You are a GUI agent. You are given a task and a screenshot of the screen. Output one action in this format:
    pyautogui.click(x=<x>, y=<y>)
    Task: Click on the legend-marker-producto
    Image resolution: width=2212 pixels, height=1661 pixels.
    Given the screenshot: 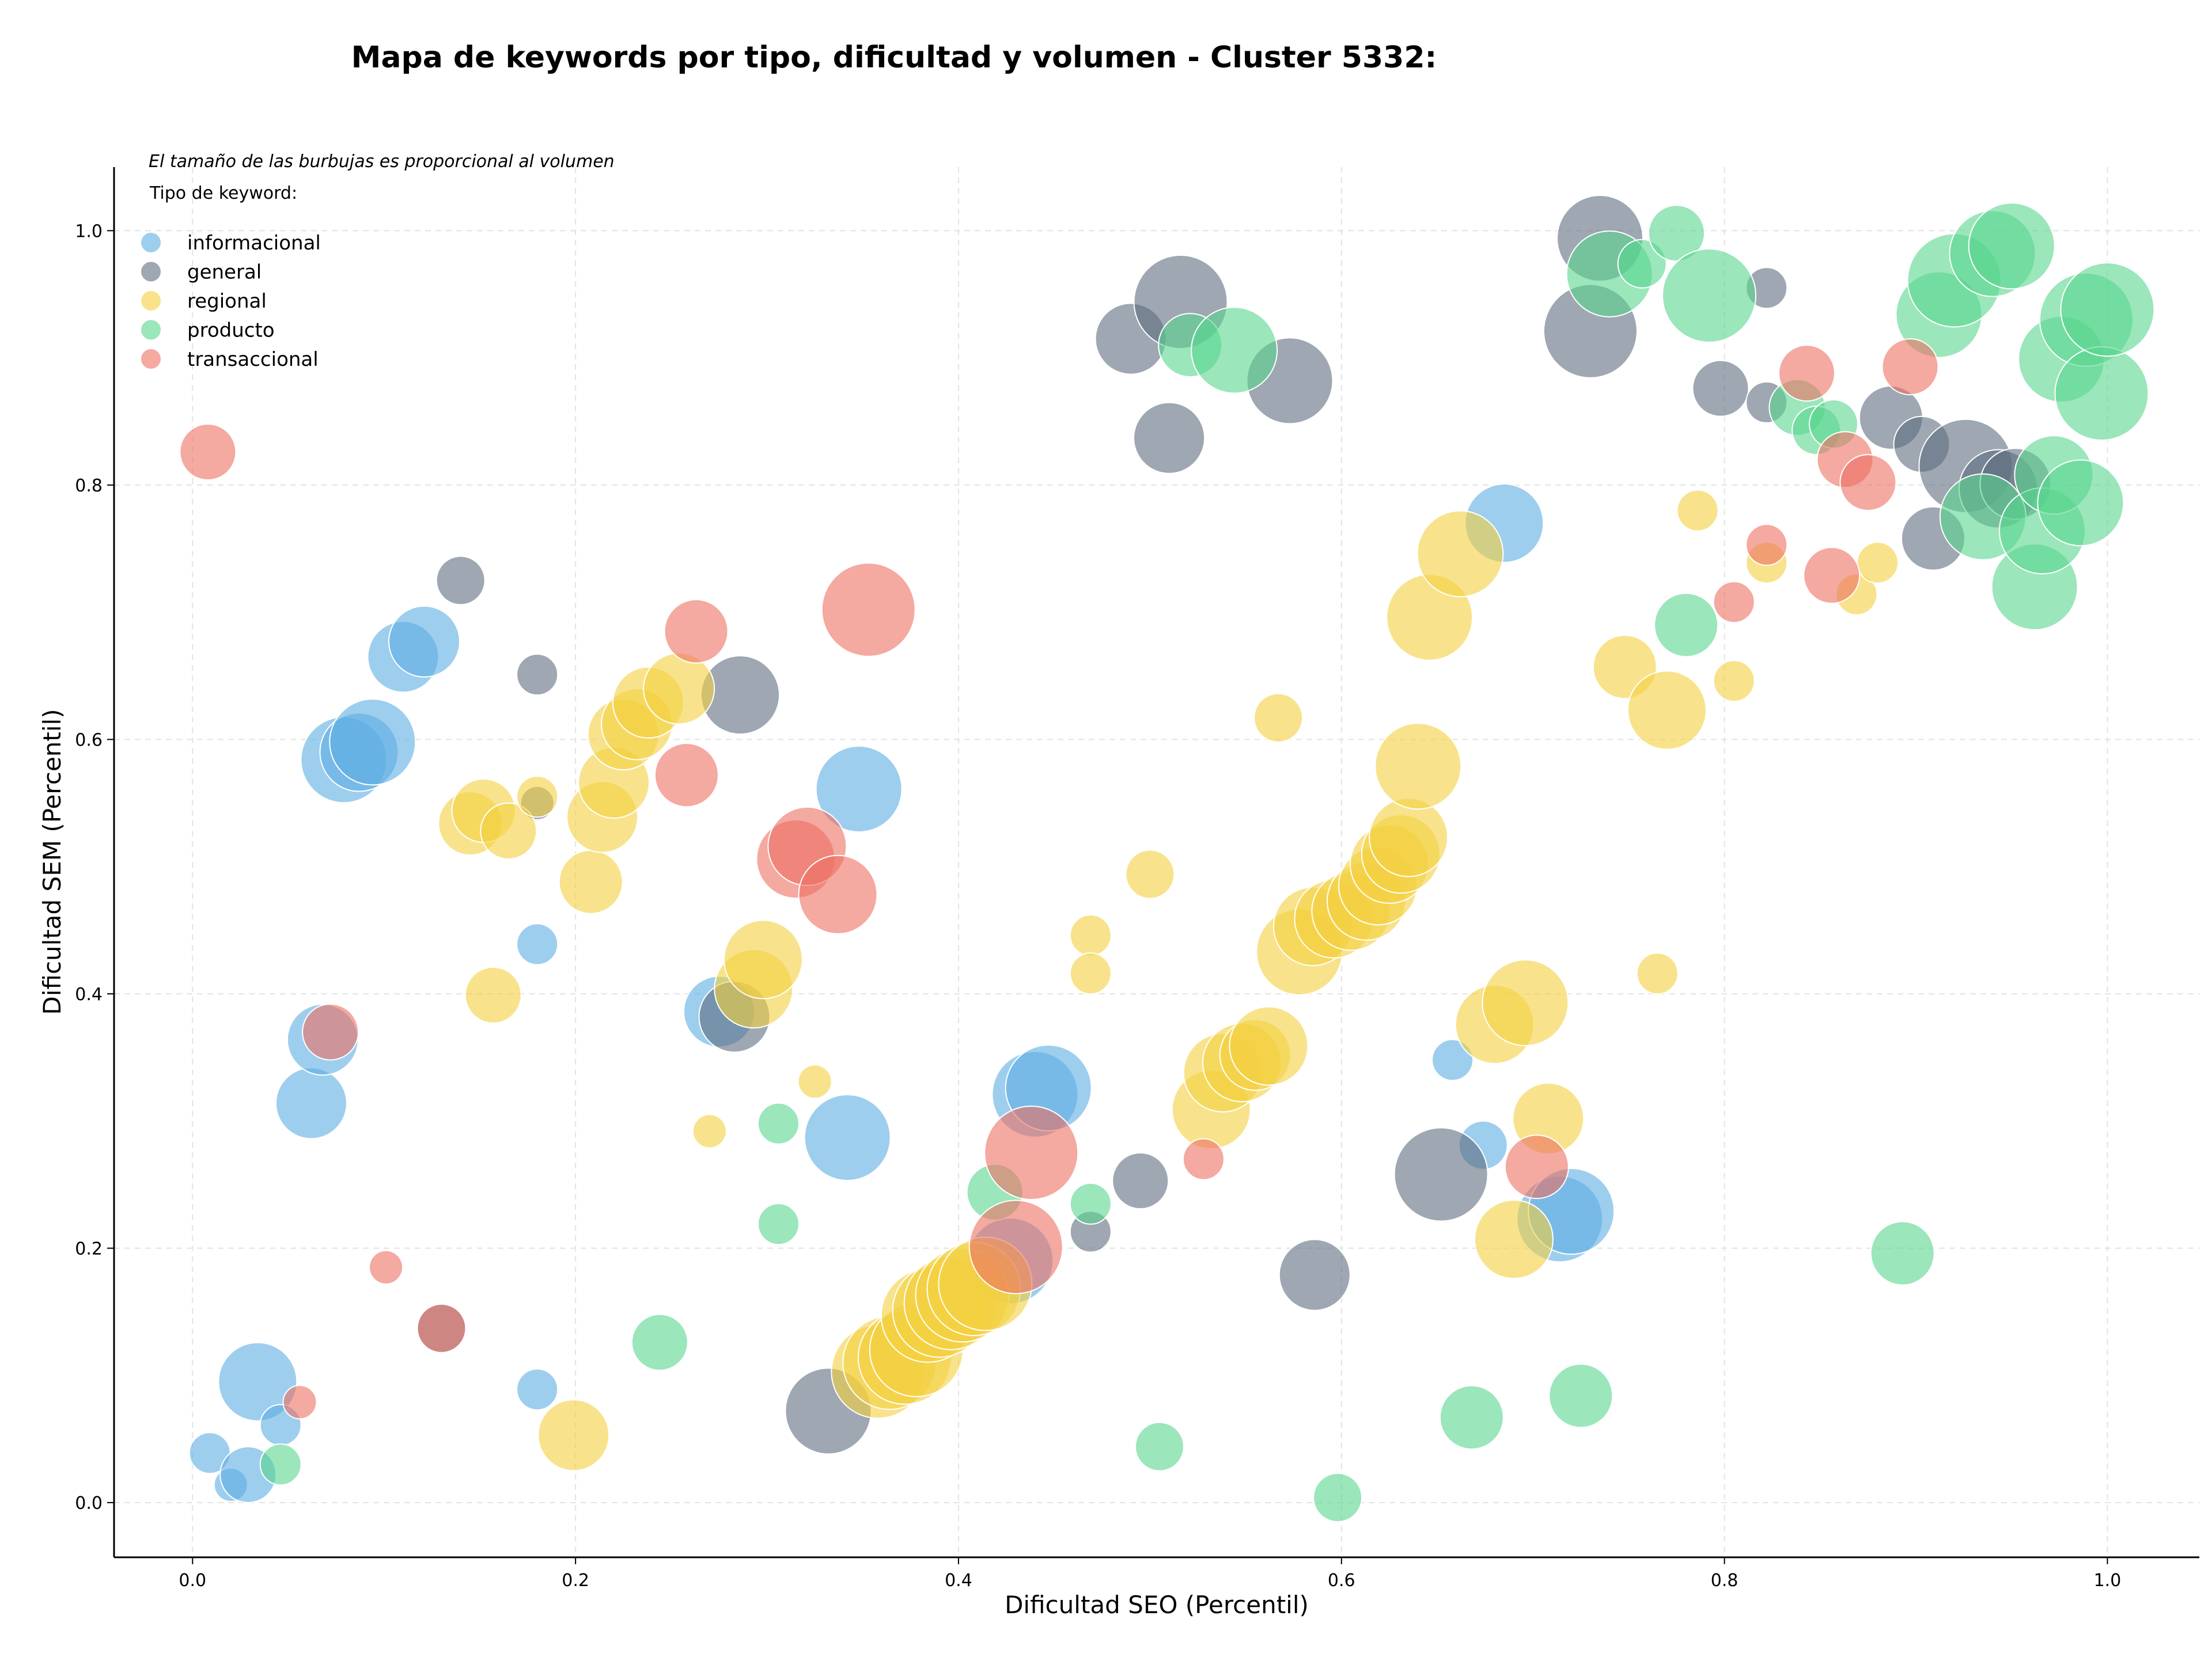 What is the action you would take?
    pyautogui.click(x=151, y=330)
    